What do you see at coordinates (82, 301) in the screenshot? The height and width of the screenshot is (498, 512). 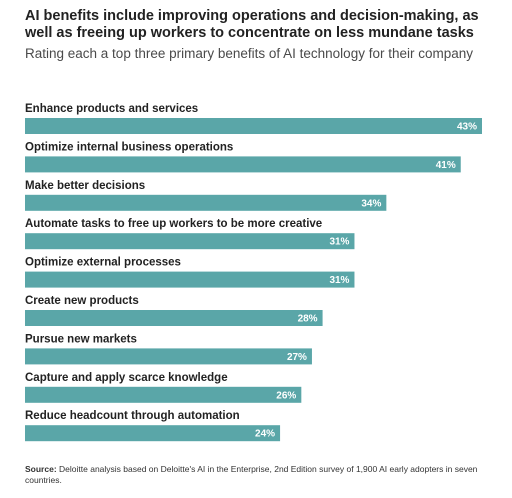 I see `category-label: Create new products` at bounding box center [82, 301].